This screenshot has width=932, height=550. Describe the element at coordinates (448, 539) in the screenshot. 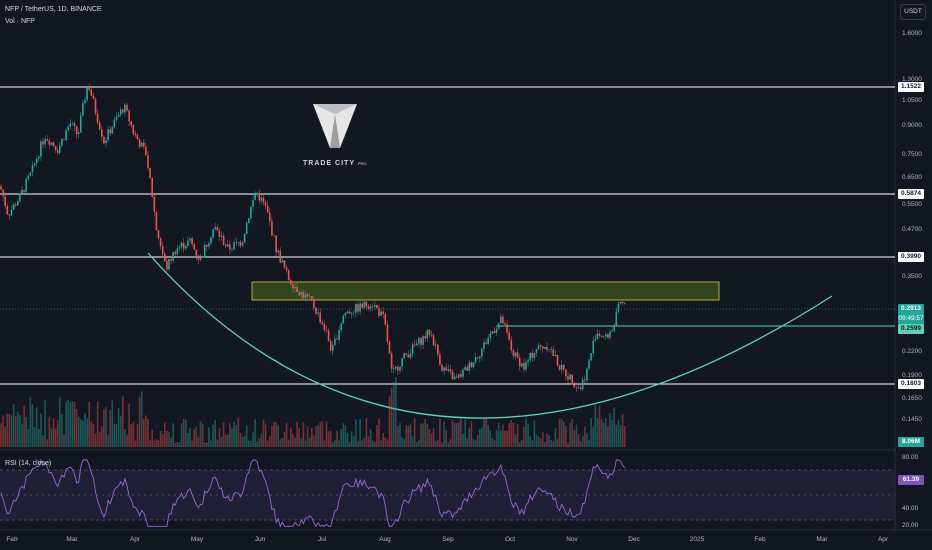

I see `time-tick: Sep` at that location.